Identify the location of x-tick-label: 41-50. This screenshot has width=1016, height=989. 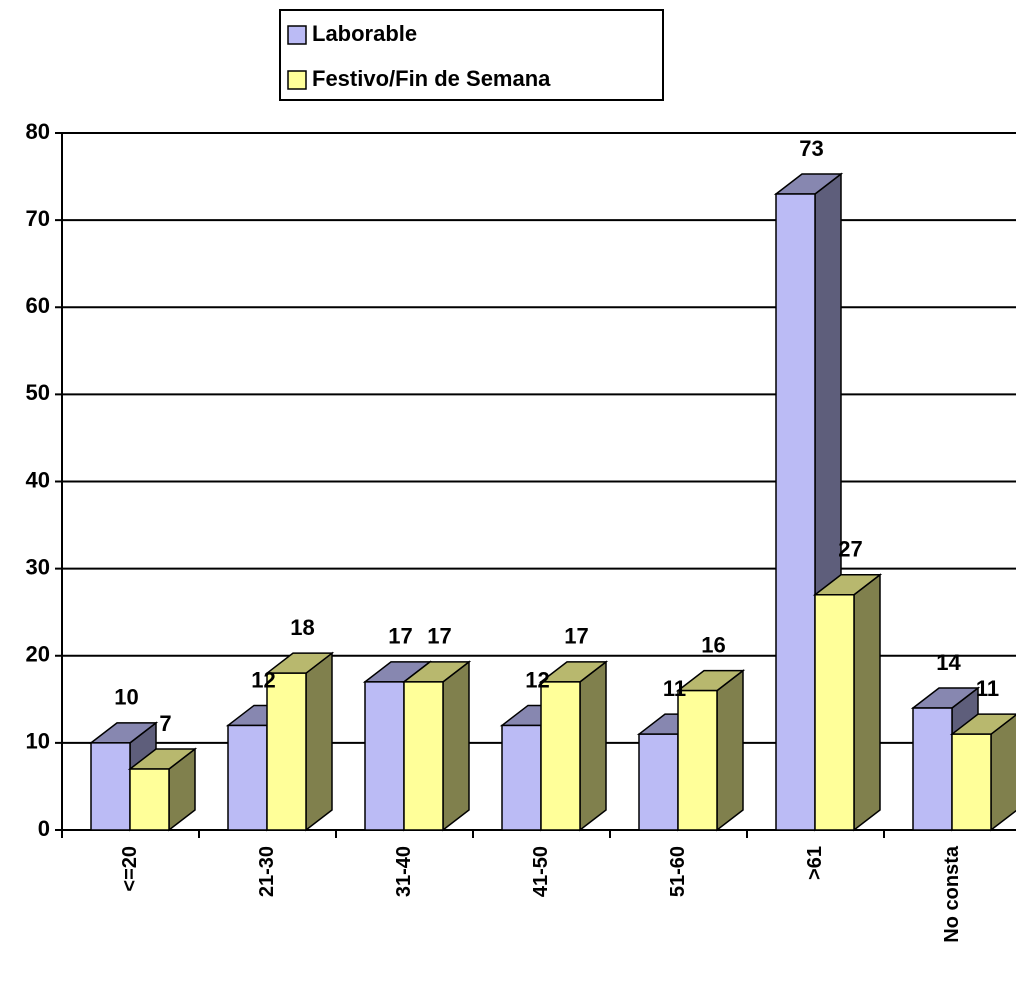
(541, 871).